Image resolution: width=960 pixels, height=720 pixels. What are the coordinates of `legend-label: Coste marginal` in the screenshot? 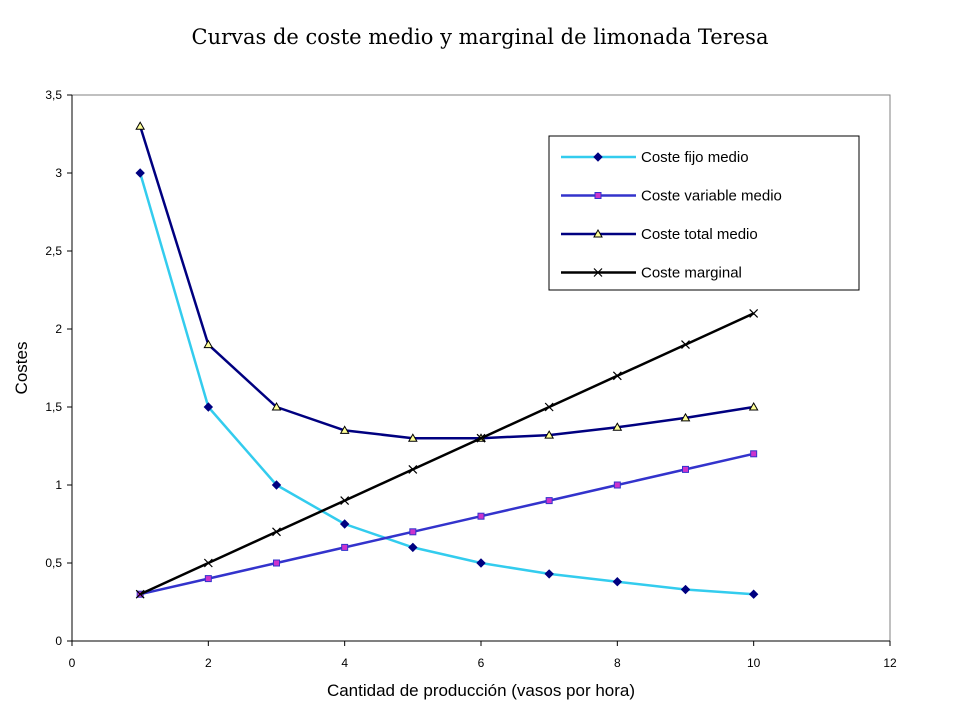 It's located at (691, 273).